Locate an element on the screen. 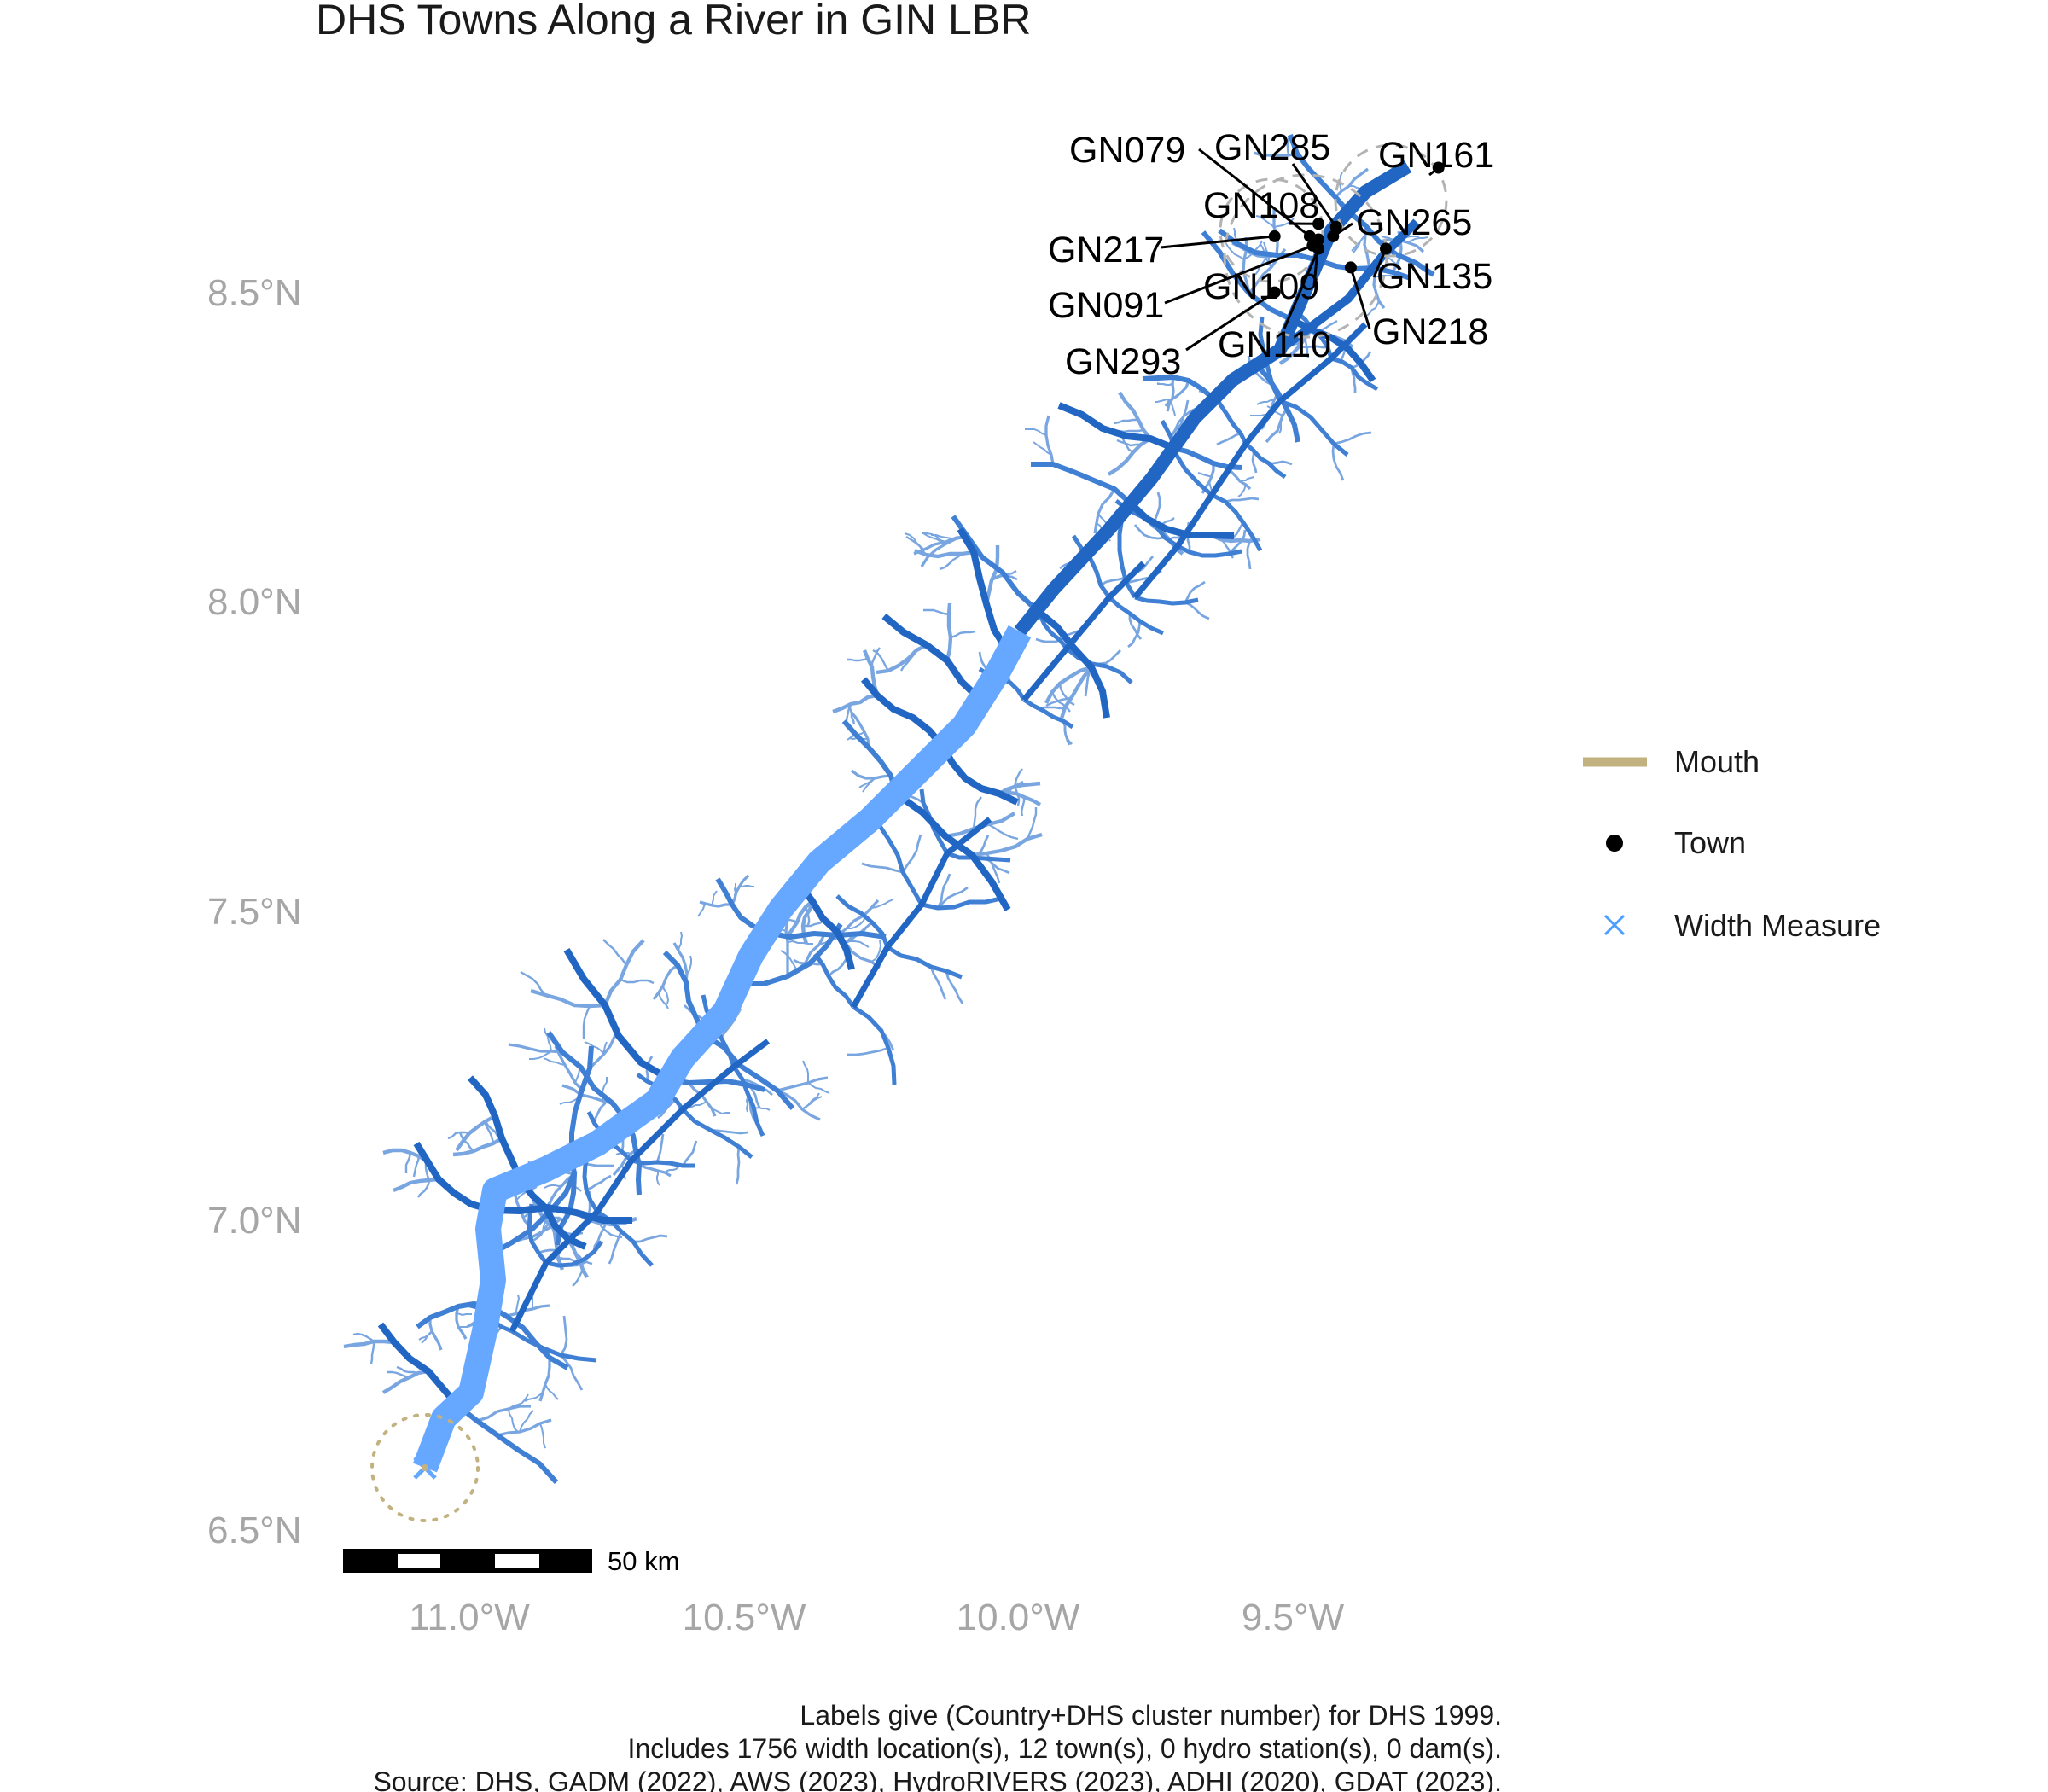  town-point-gn108 is located at coordinates (1318, 224).